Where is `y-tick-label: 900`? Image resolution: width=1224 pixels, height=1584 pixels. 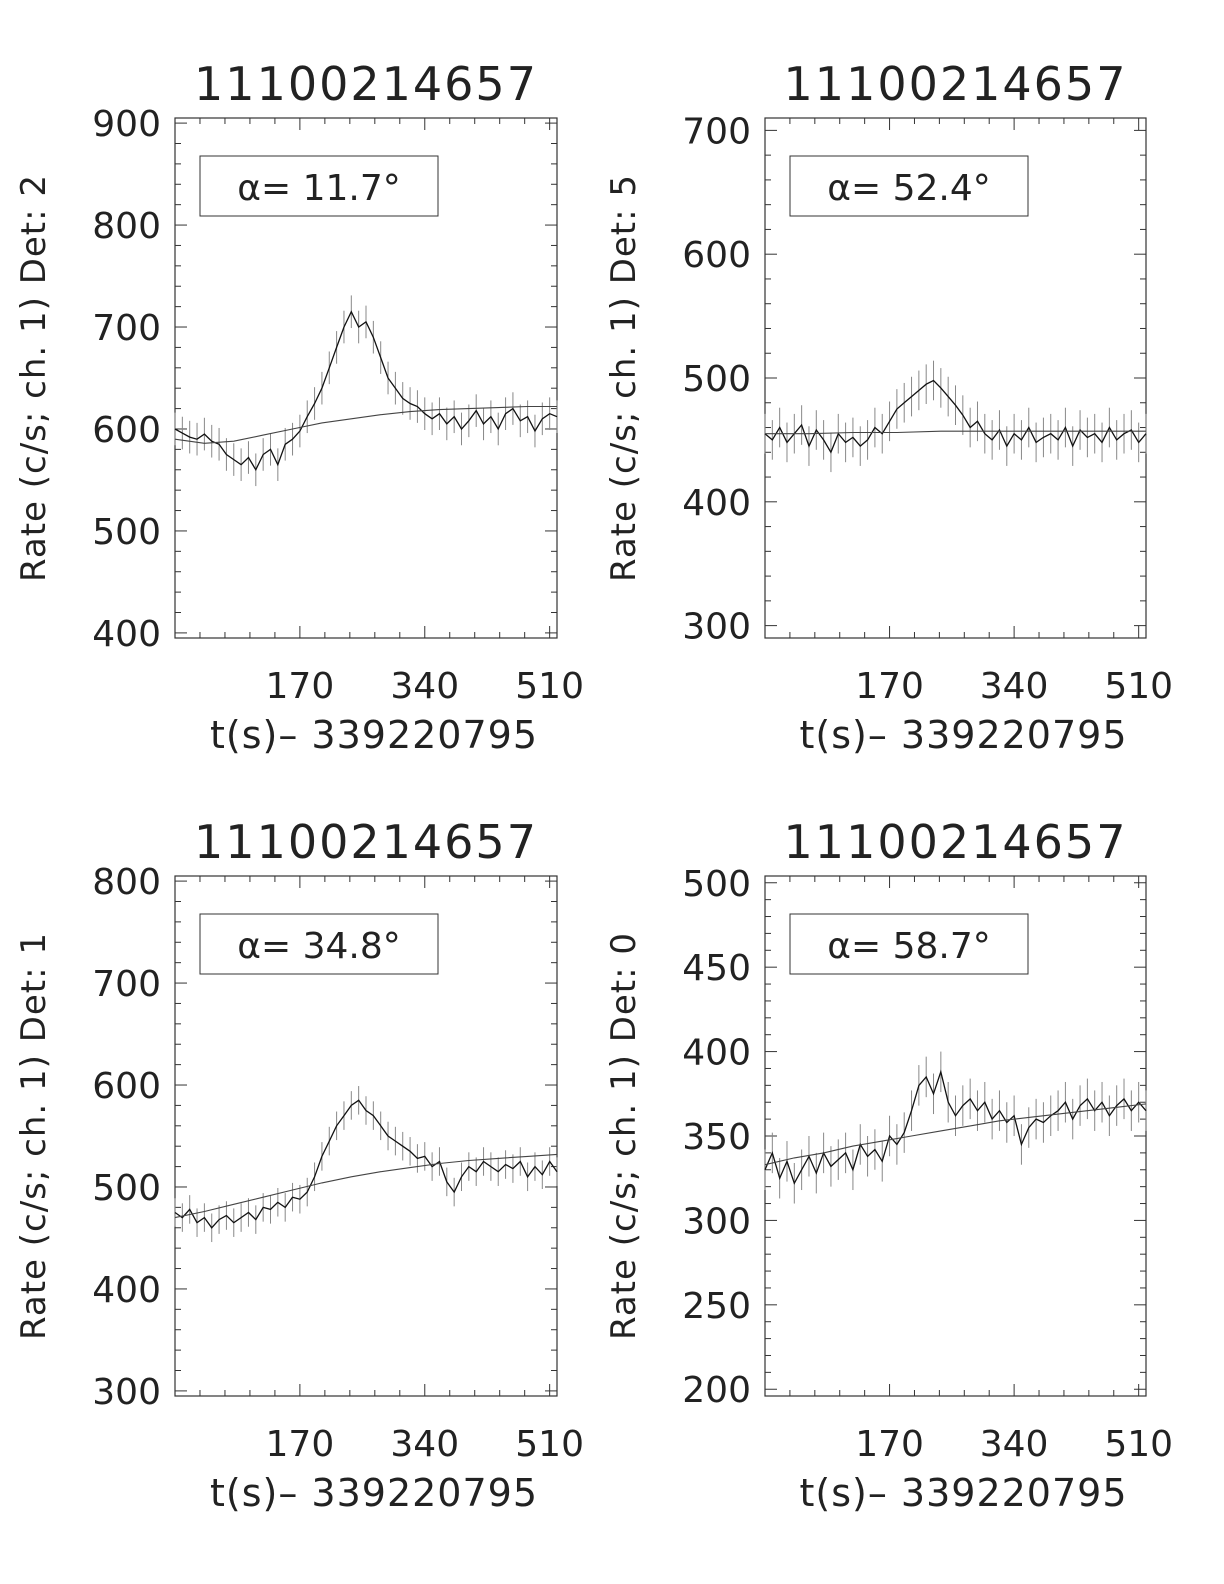
y-tick-label: 900 is located at coordinates (126, 124).